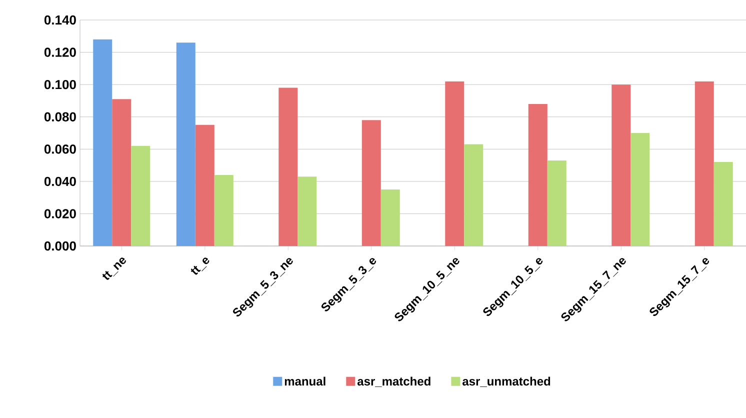 This screenshot has width=746, height=418. Describe the element at coordinates (60, 85) in the screenshot. I see `y-tick-label: 0.100` at that location.